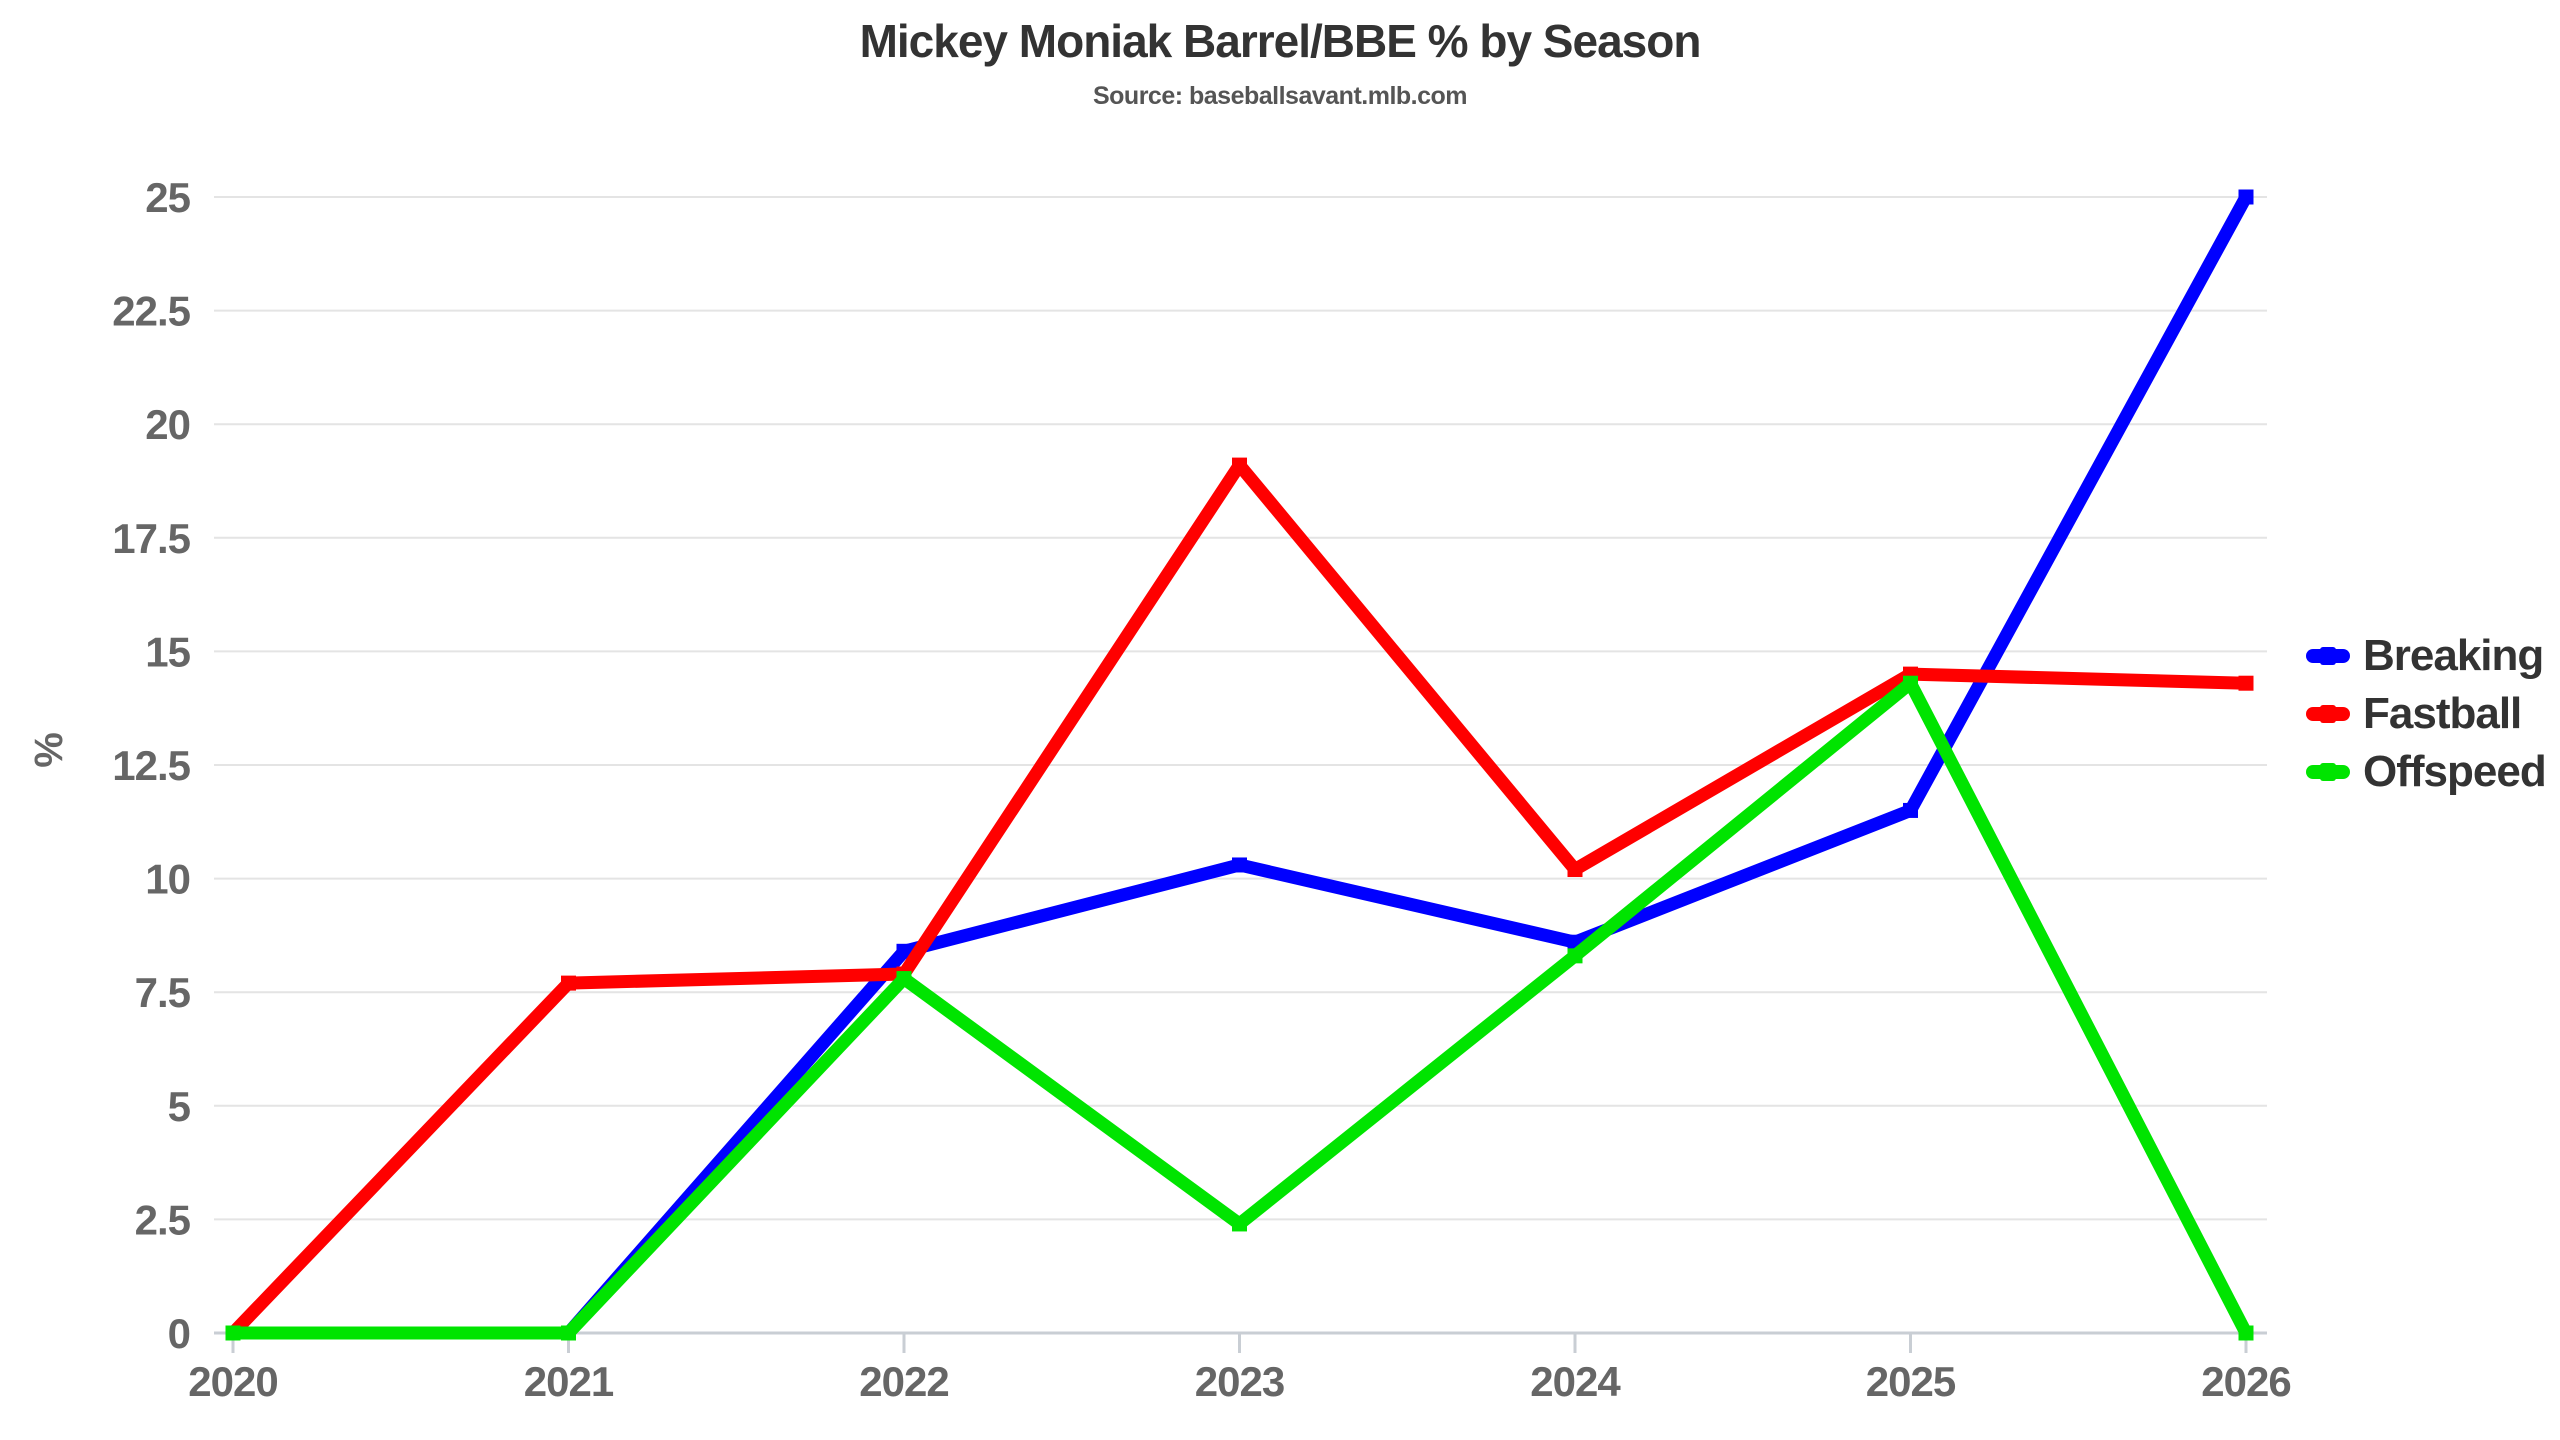 The height and width of the screenshot is (1440, 2560). Describe the element at coordinates (167, 197) in the screenshot. I see `y-tick-label: 25` at that location.